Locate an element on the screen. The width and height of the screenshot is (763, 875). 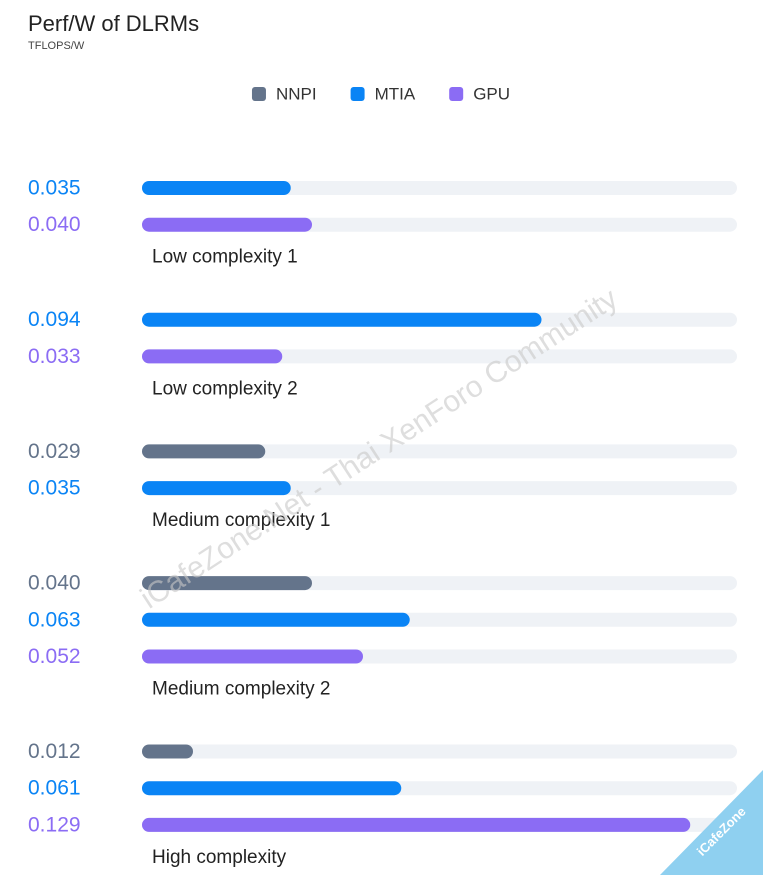
value-label: 0.012 is located at coordinates (54, 751).